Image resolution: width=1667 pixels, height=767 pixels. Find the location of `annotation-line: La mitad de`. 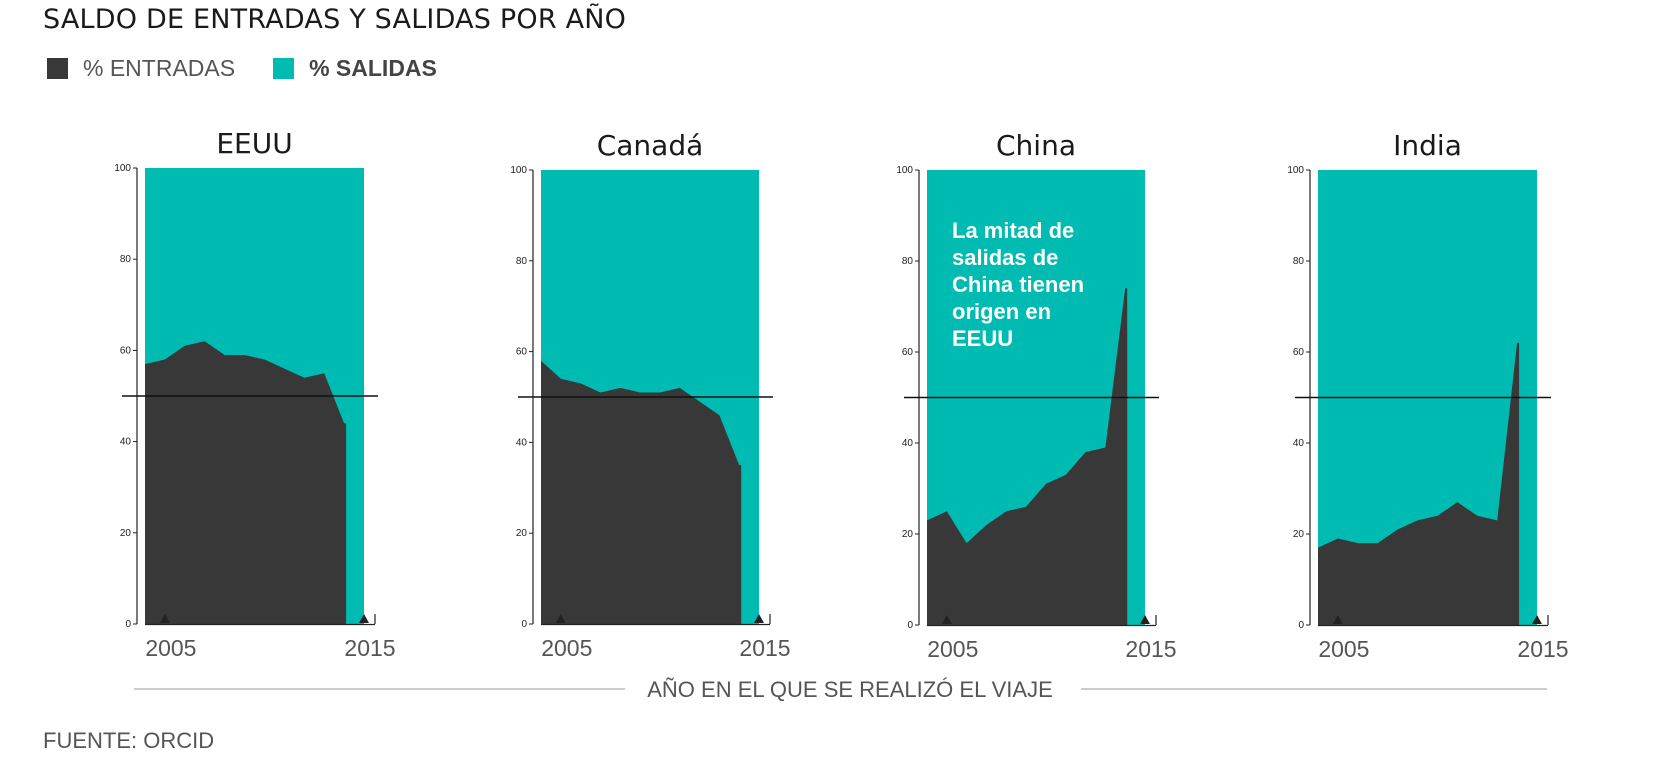

annotation-line: La mitad de is located at coordinates (1013, 230).